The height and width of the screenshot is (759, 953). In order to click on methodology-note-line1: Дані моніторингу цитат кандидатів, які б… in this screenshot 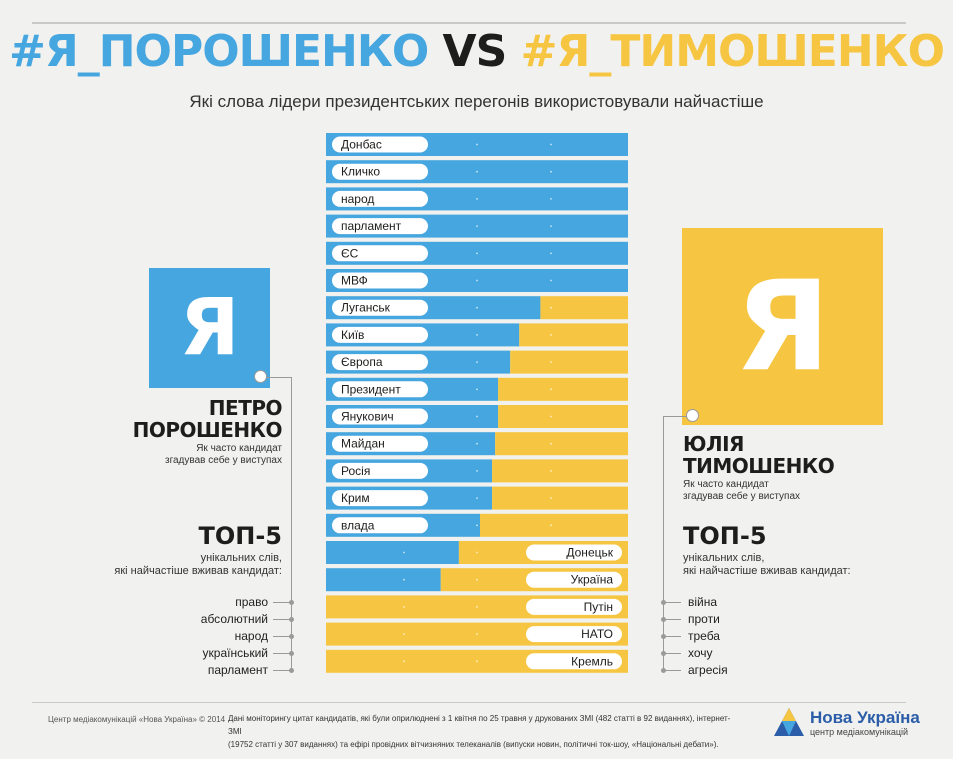, I will do `click(479, 725)`.